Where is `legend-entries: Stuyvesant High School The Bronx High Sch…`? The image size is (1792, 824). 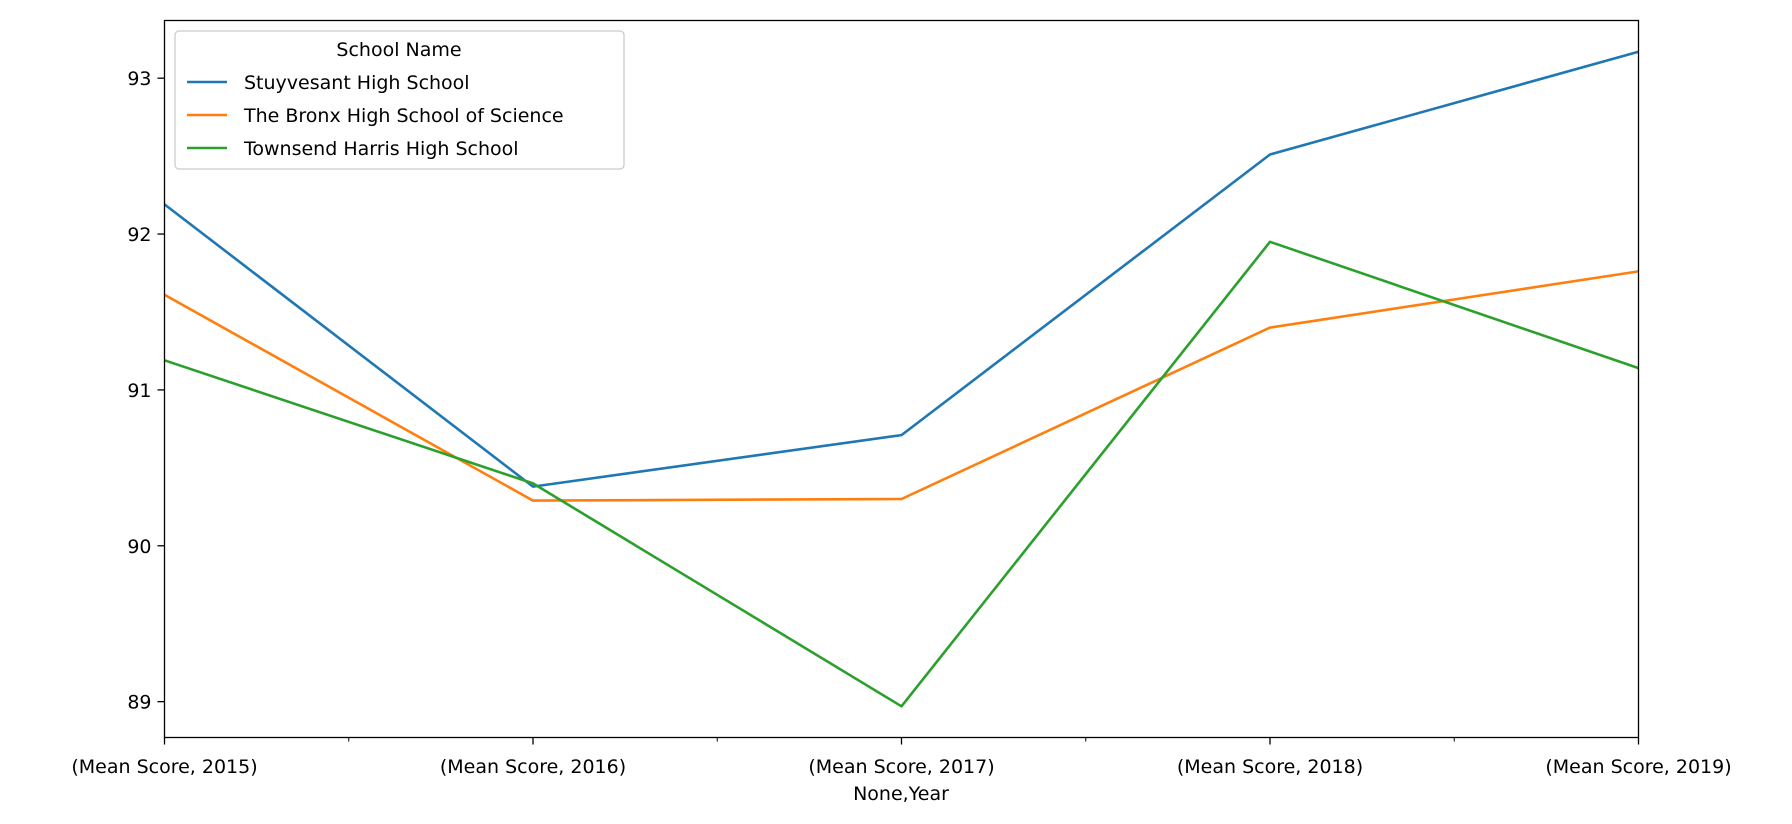
legend-entries: Stuyvesant High School The Bronx High Sch… is located at coordinates (375, 116).